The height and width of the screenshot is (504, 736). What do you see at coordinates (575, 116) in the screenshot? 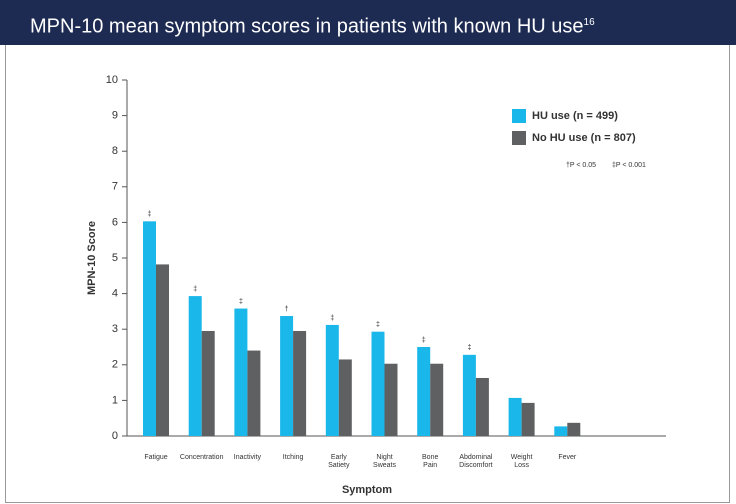
I see `legend-label: HU use (n = 499)` at bounding box center [575, 116].